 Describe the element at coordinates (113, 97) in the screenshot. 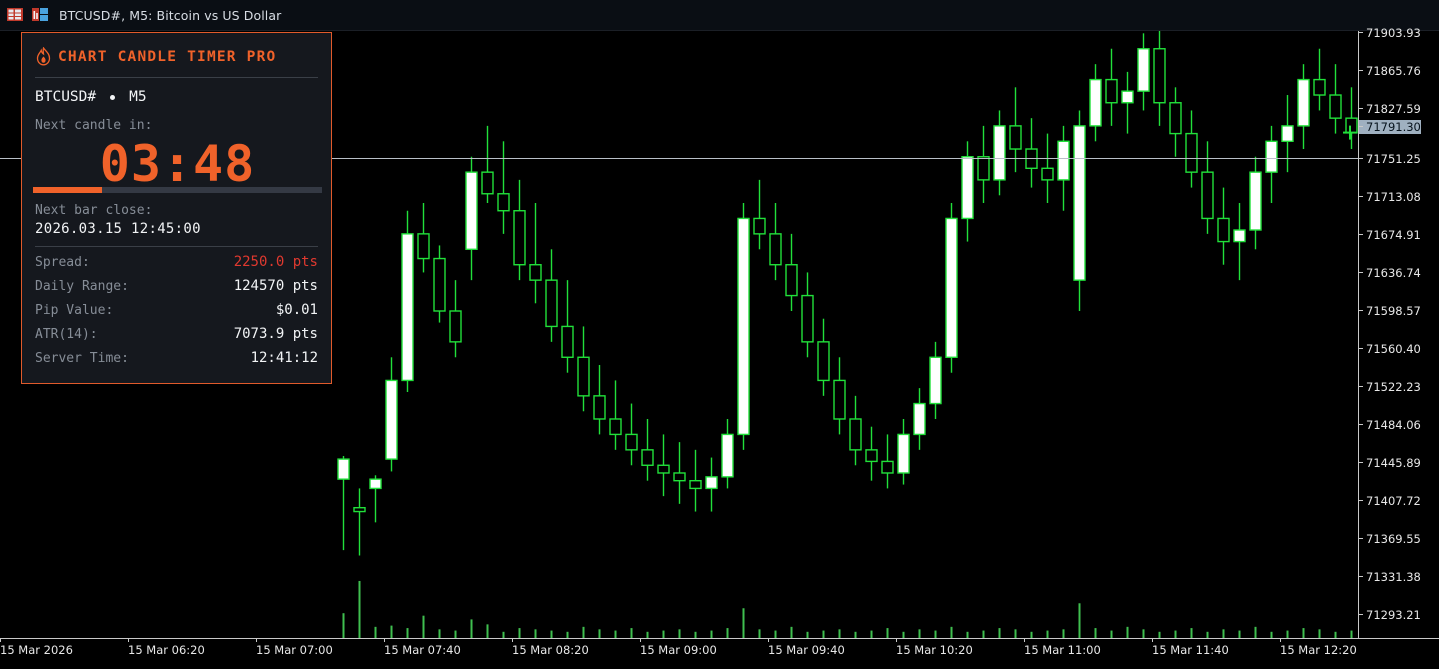

I see `separator-dot-icon` at that location.